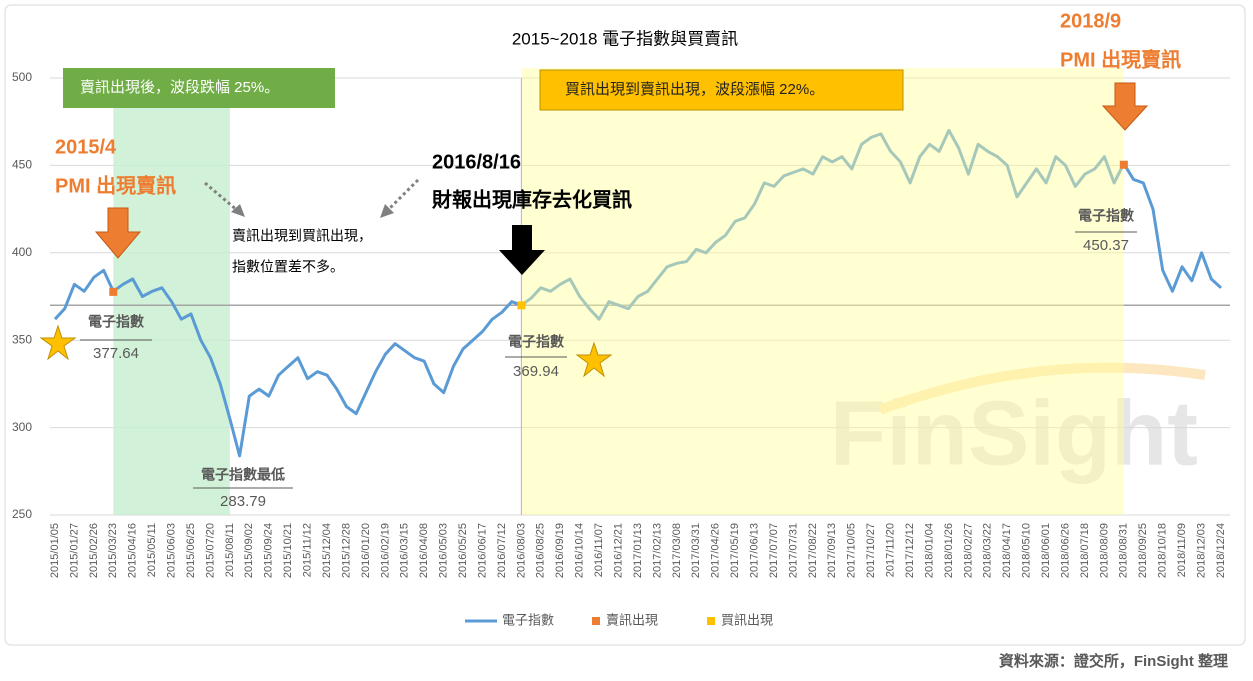  I want to click on x-tick-label: 2015/07/20, so click(210, 550).